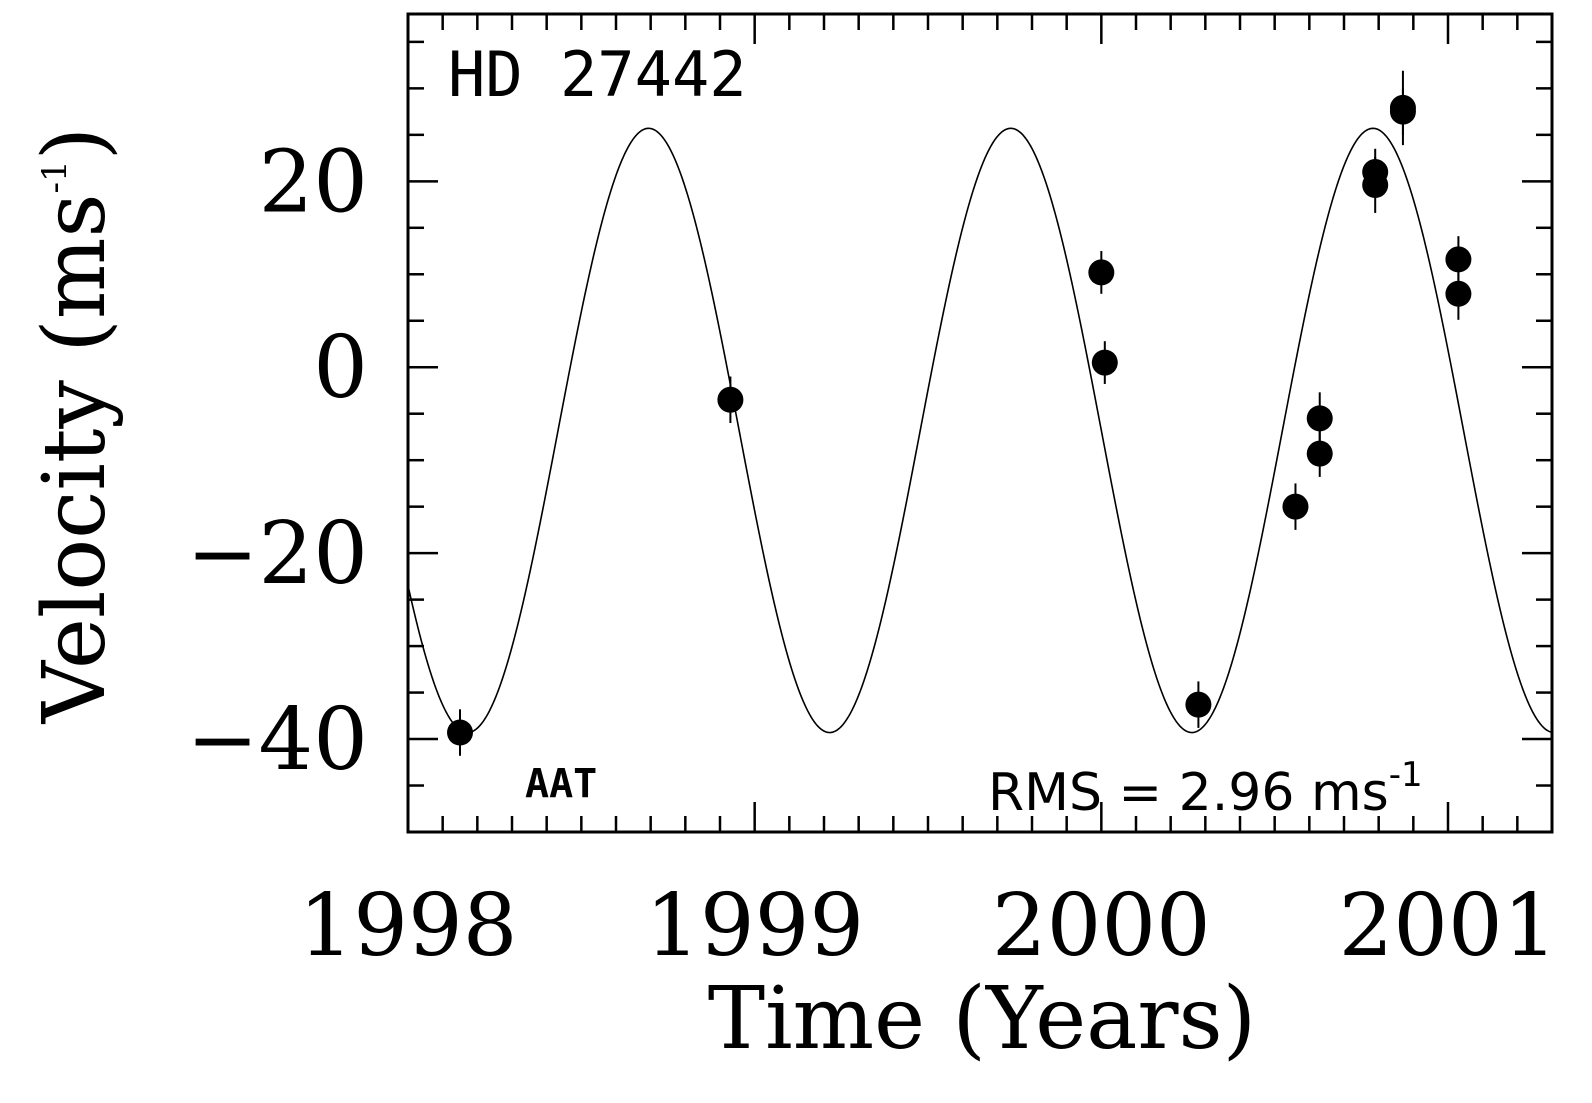 This screenshot has height=1103, width=1592. Describe the element at coordinates (55, 176) in the screenshot. I see `y-axis-title-sup: -1` at that location.